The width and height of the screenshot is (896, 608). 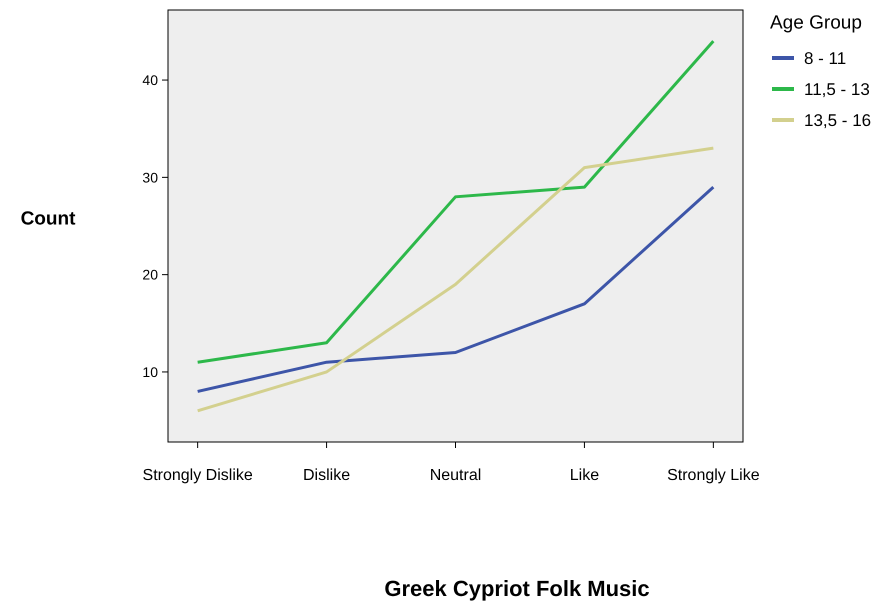 I want to click on x-tick-label: Strongly Like, so click(x=713, y=475).